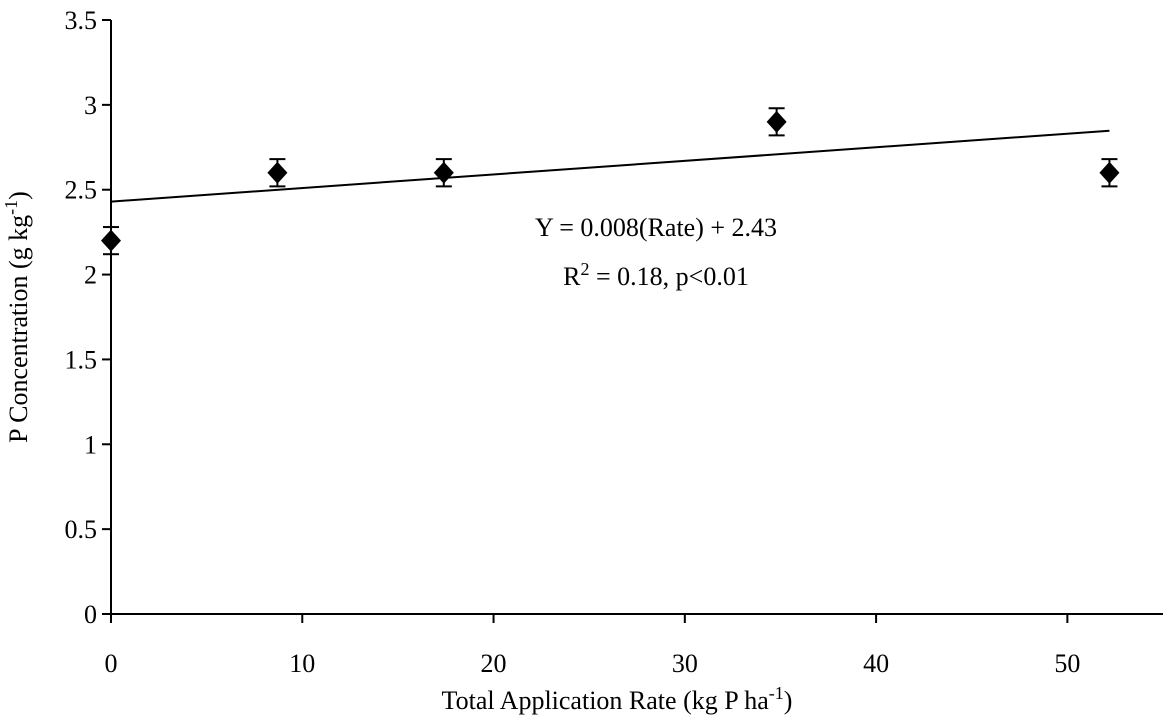  Describe the element at coordinates (592, 646) in the screenshot. I see `x-ticks: 0 10 20 30 40 50` at that location.